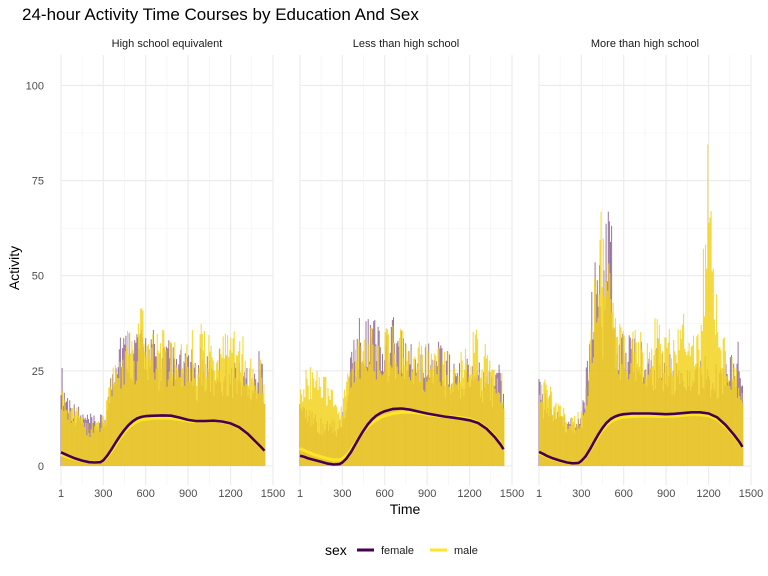  I want to click on y-tick-label: 0, so click(41, 467).